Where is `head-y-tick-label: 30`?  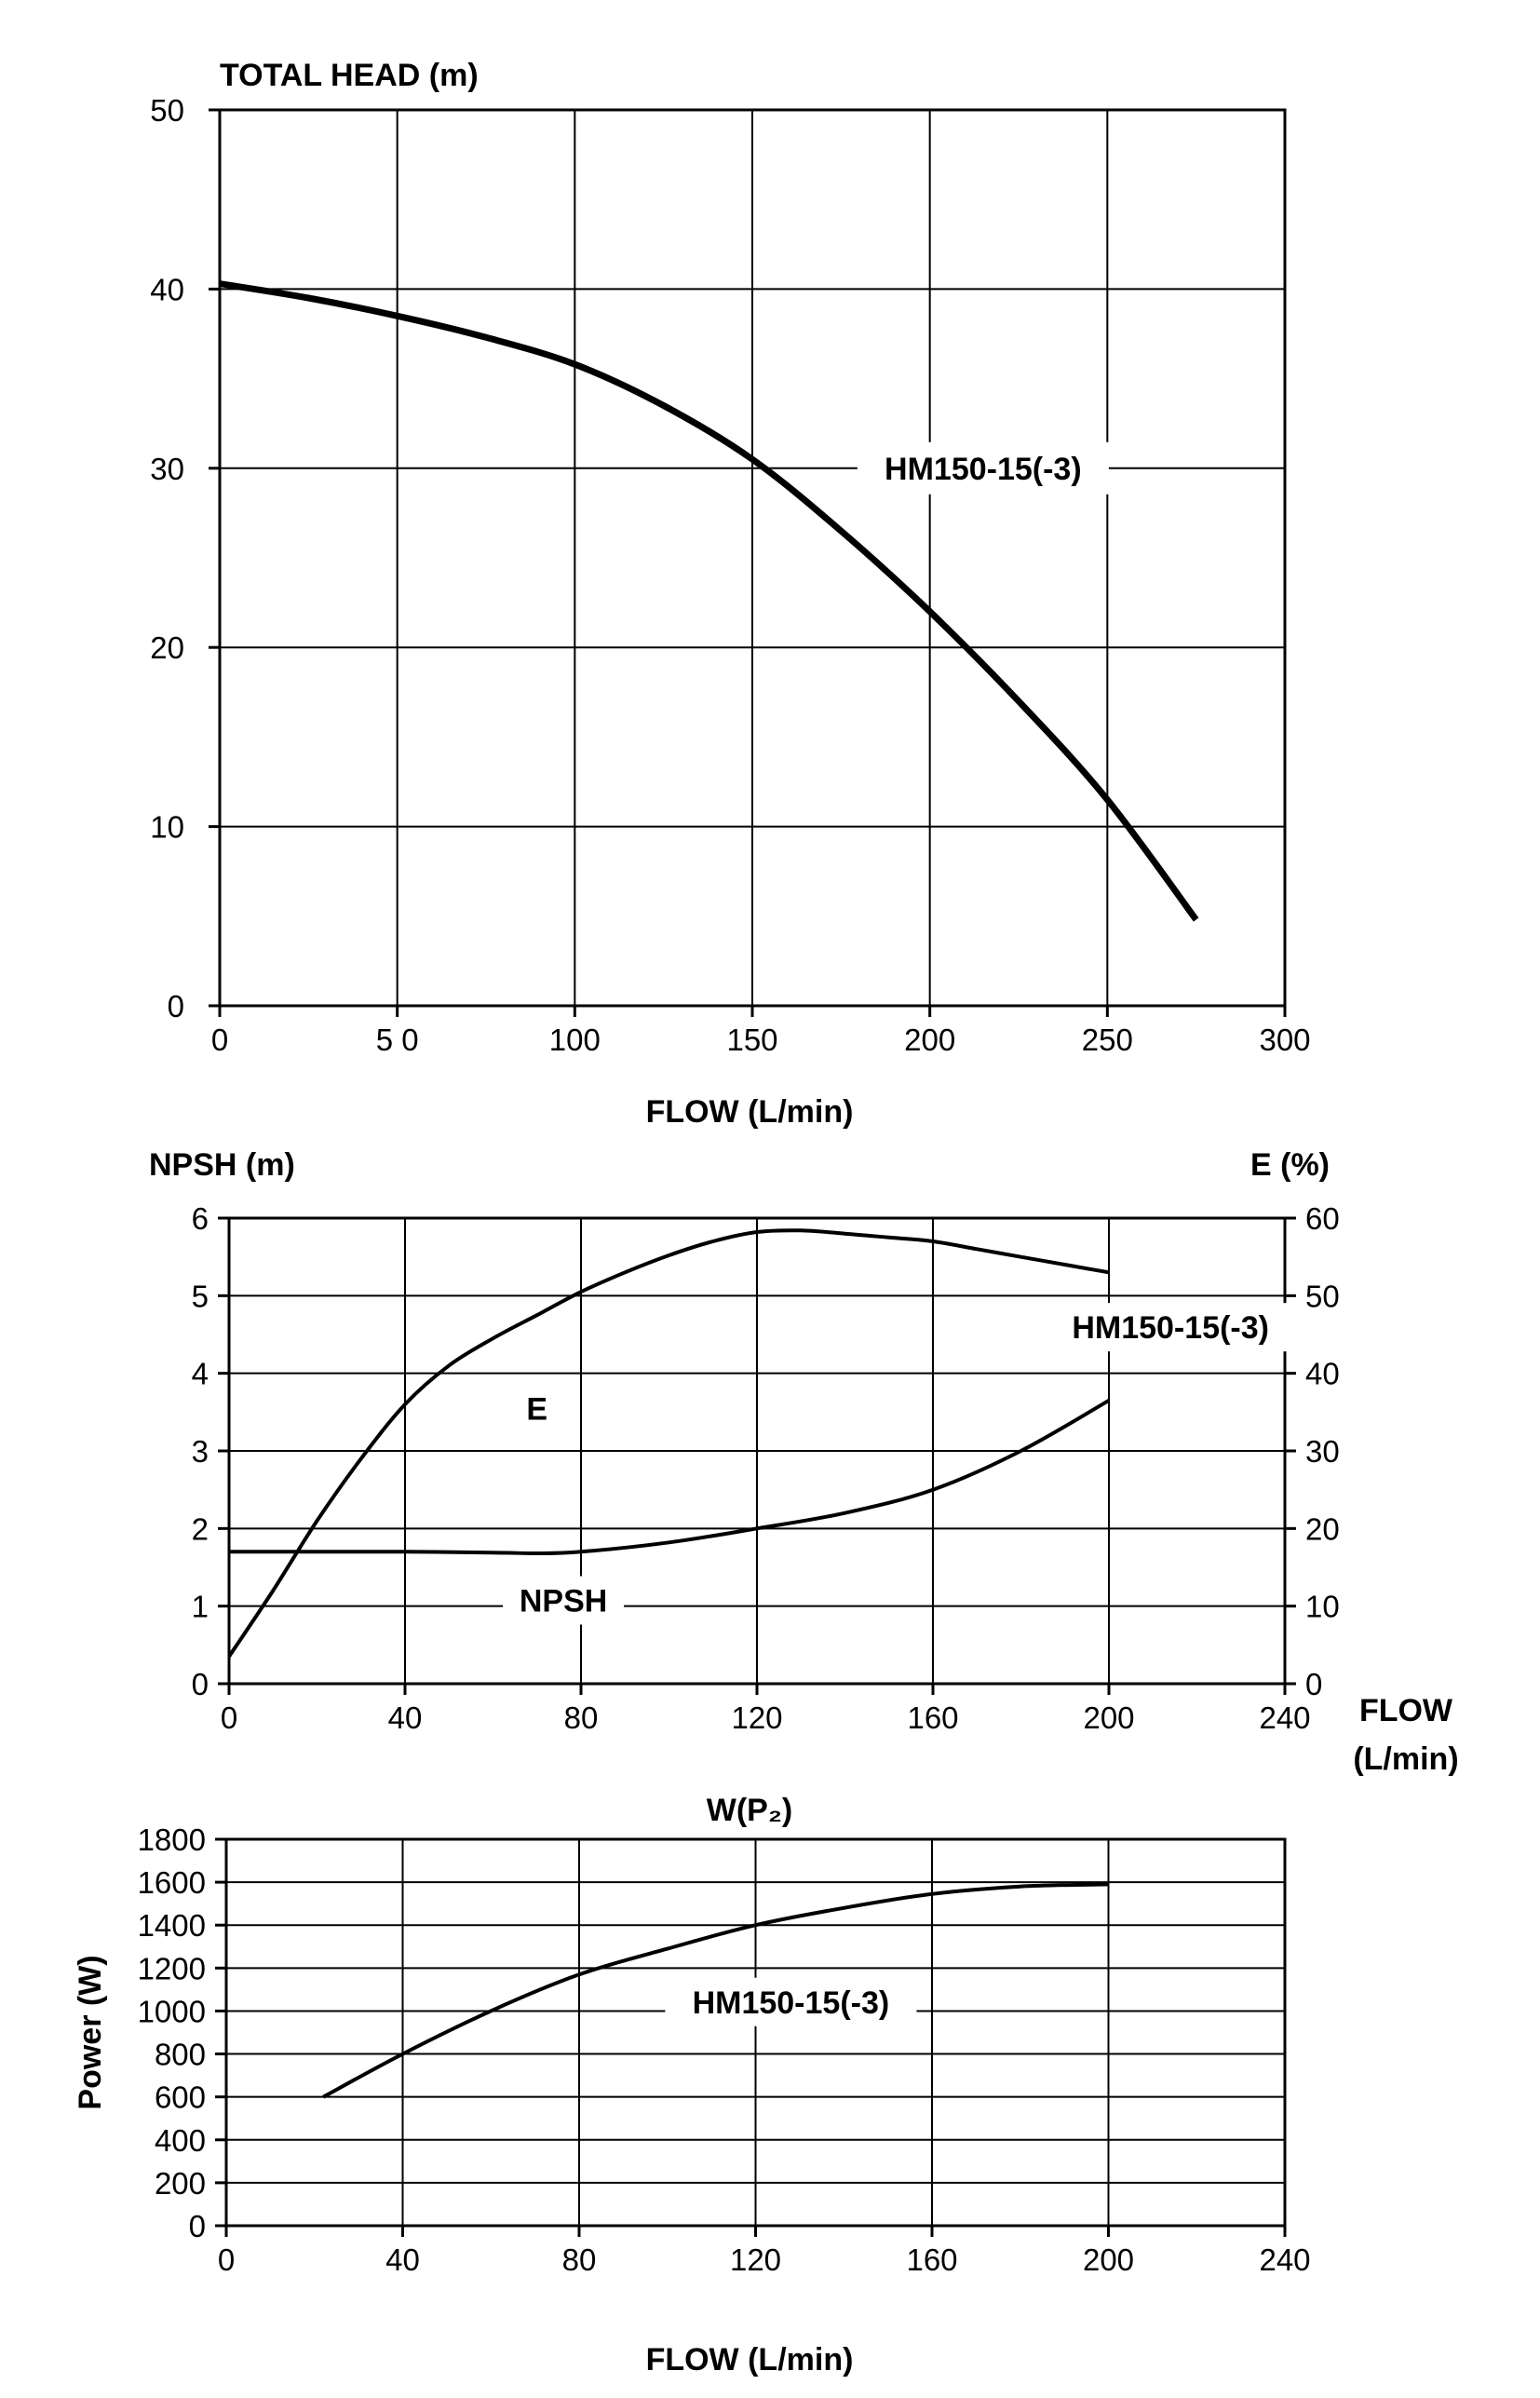
head-y-tick-label: 30 is located at coordinates (167, 469).